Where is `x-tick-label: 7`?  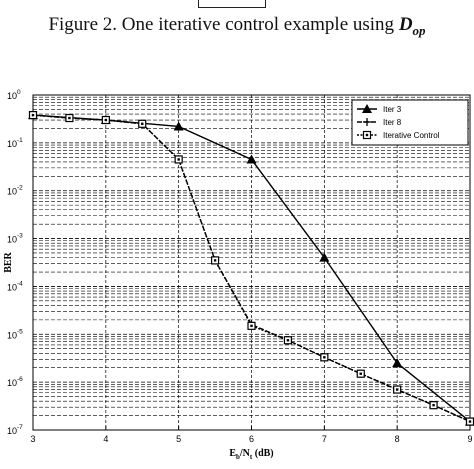
x-tick-label: 7 is located at coordinates (324, 439).